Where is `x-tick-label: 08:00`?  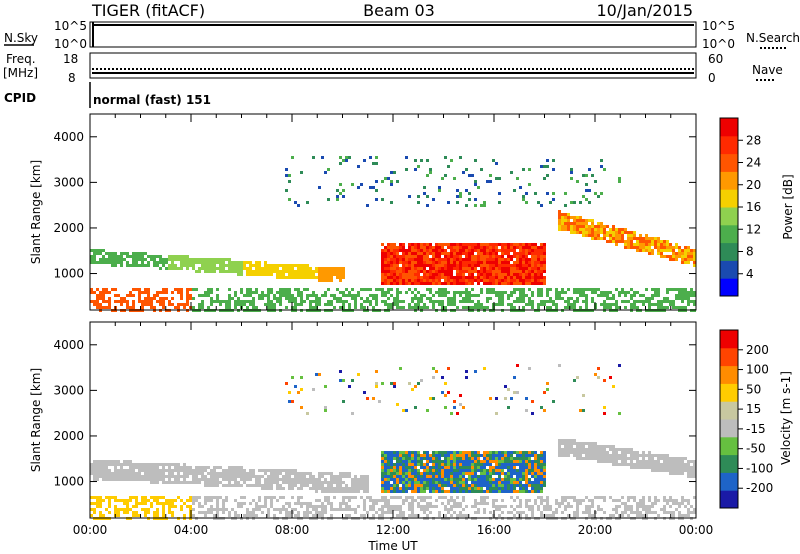
x-tick-label: 08:00 is located at coordinates (292, 530).